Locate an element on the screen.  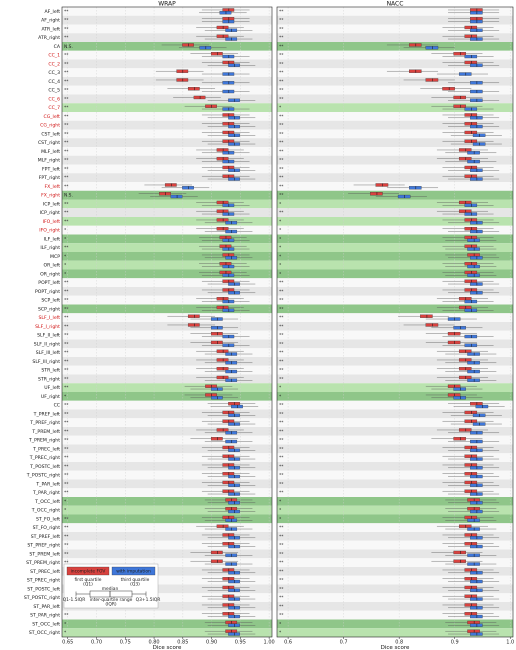
significance-label: * is located at coordinates (280, 274).